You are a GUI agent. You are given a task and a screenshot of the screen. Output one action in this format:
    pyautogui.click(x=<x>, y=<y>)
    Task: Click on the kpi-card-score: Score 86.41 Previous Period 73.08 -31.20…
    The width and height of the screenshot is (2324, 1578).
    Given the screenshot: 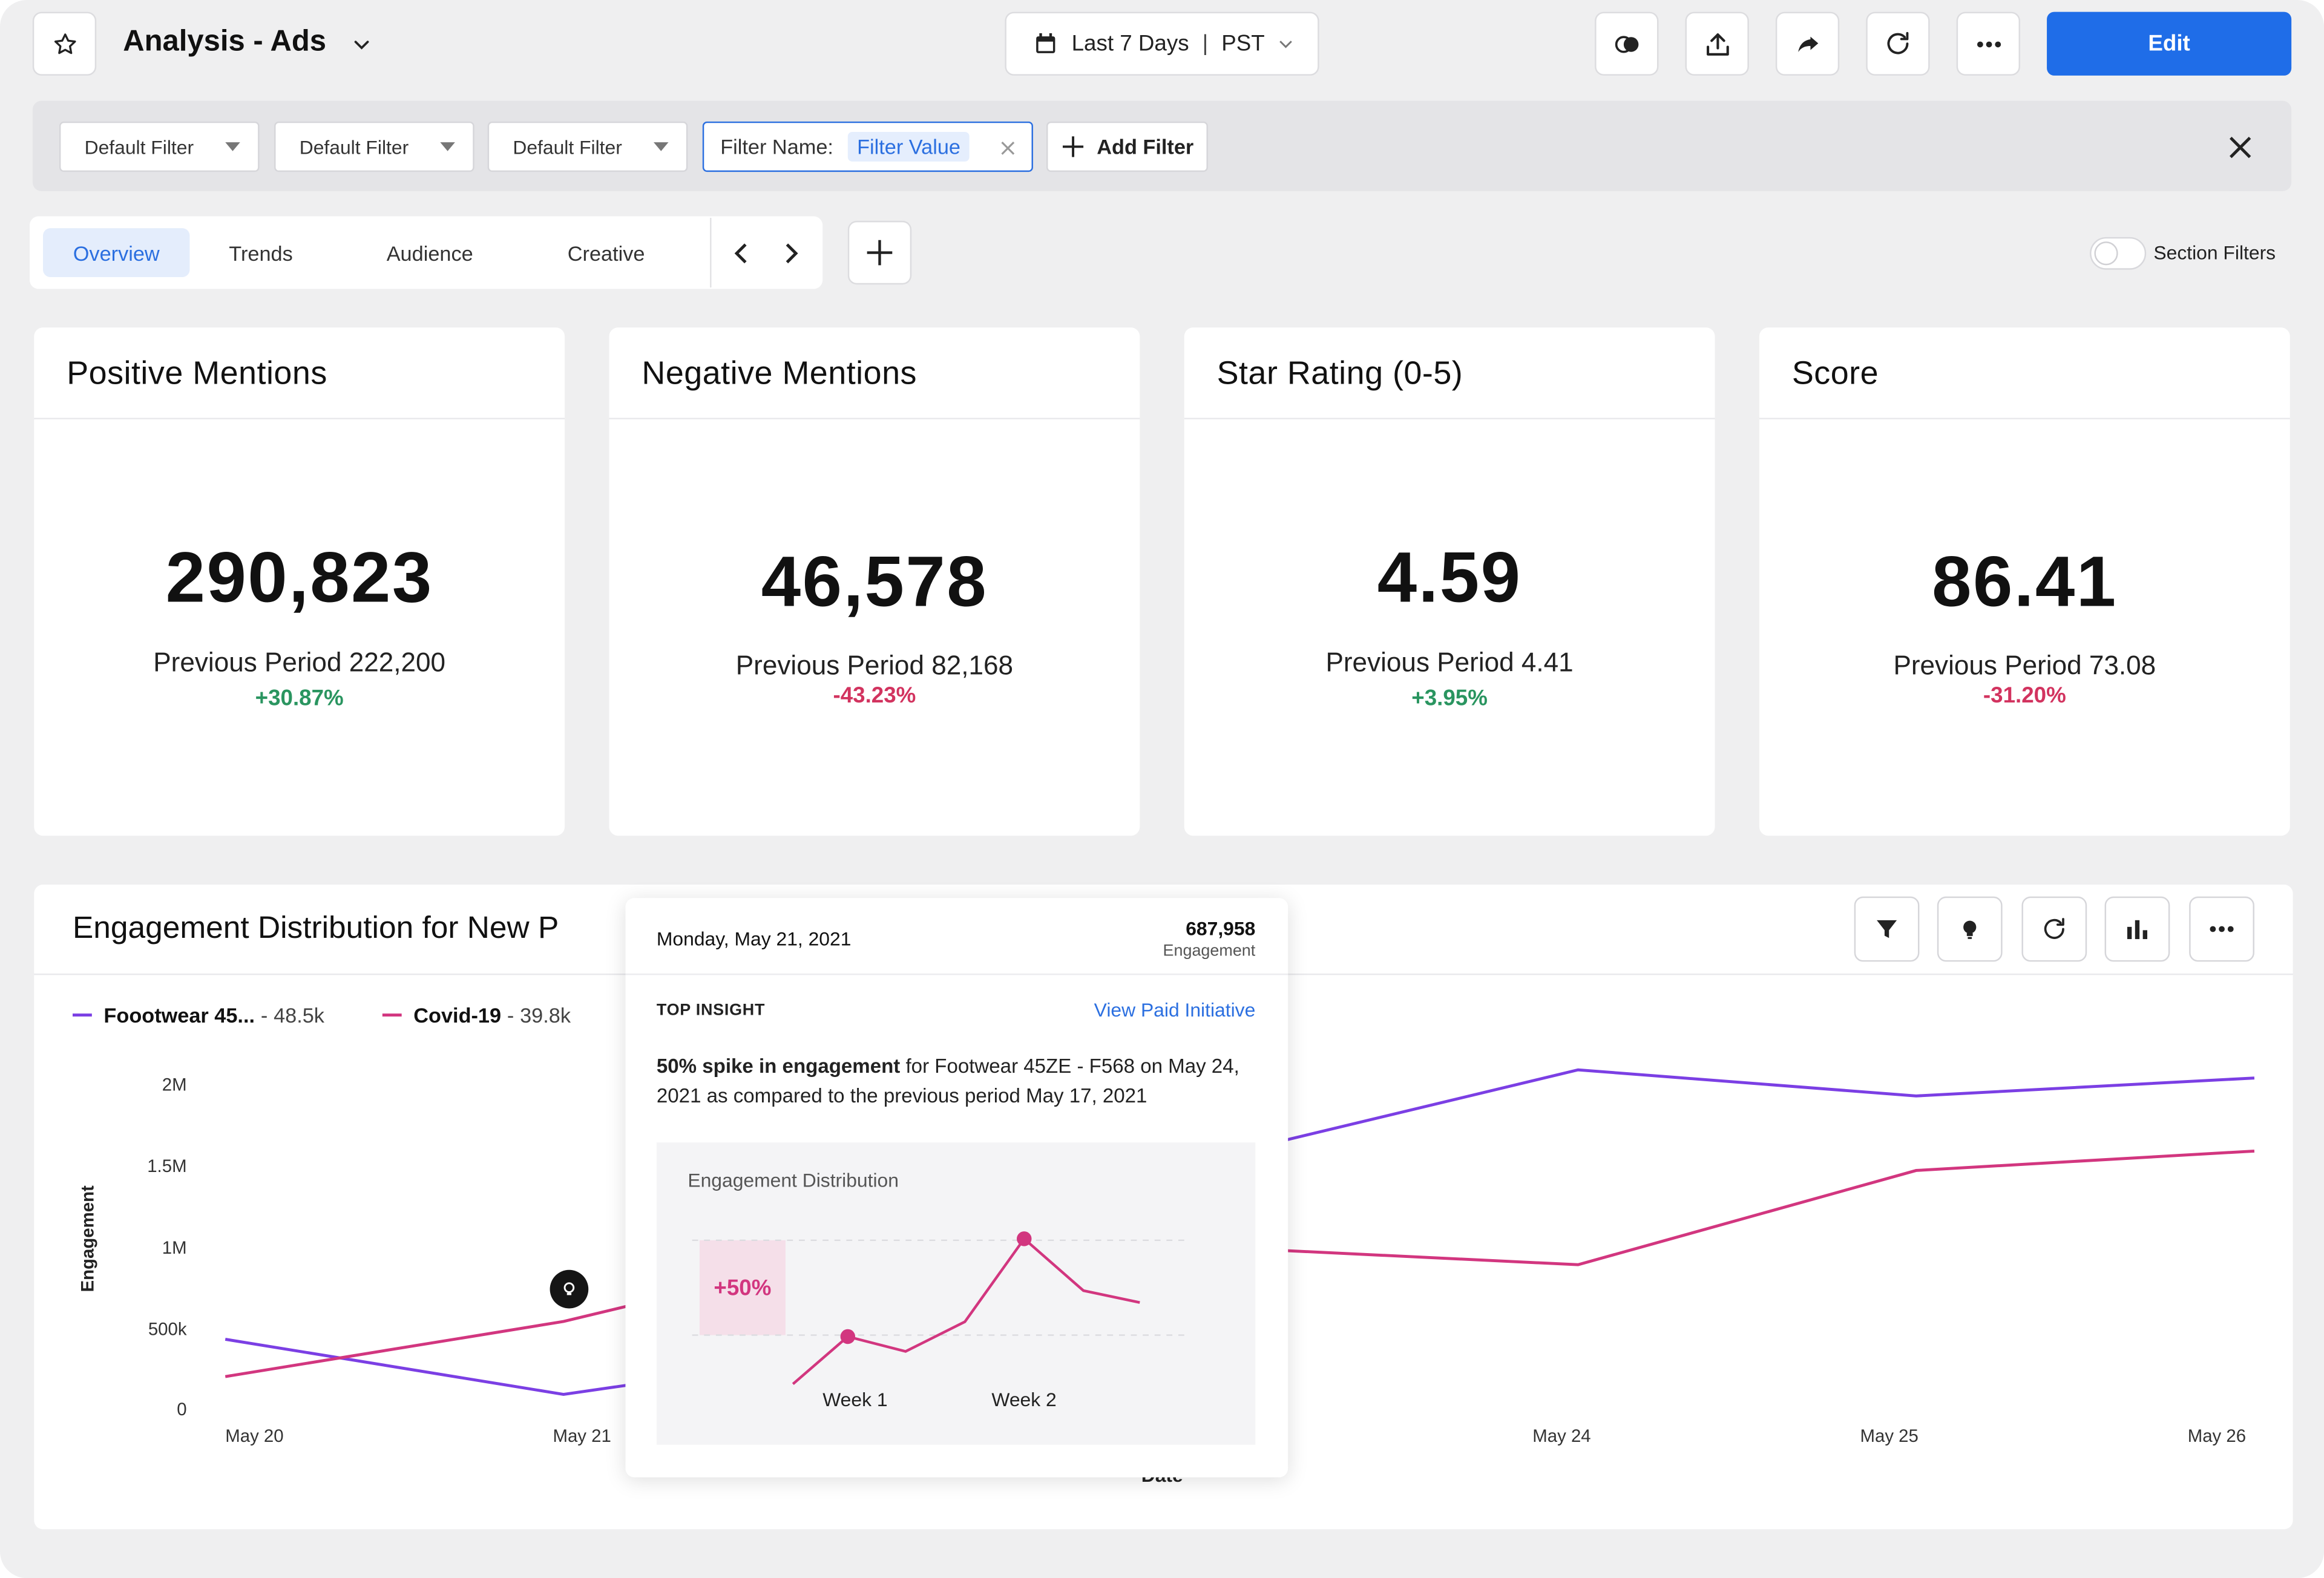 What is the action you would take?
    pyautogui.click(x=2024, y=581)
    